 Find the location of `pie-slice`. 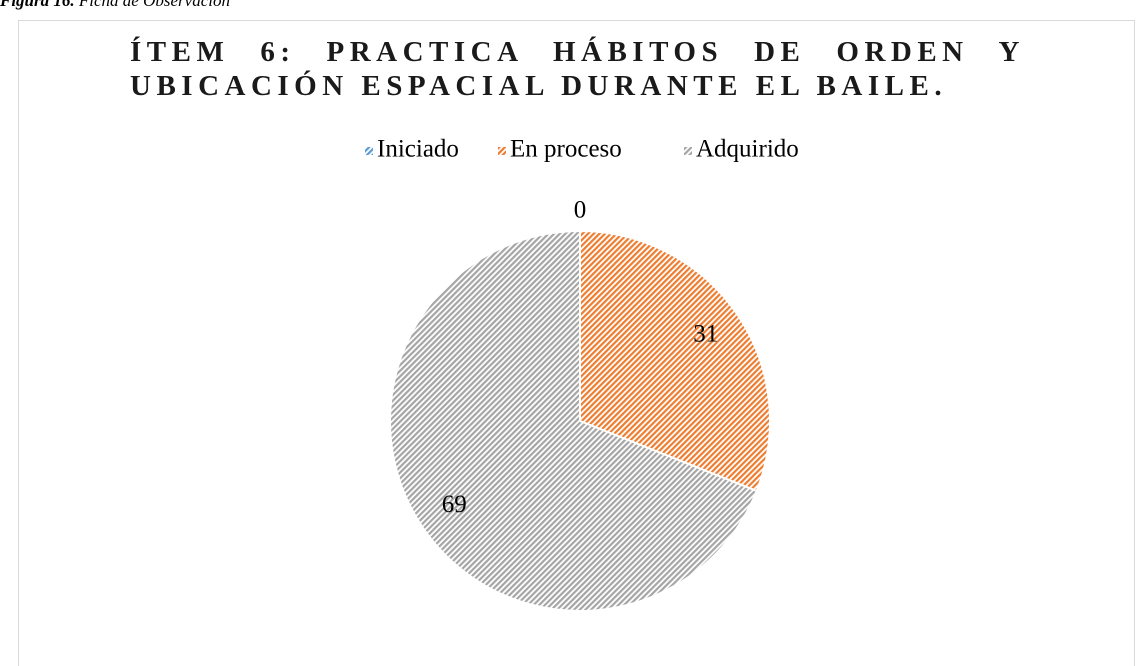

pie-slice is located at coordinates (675, 361).